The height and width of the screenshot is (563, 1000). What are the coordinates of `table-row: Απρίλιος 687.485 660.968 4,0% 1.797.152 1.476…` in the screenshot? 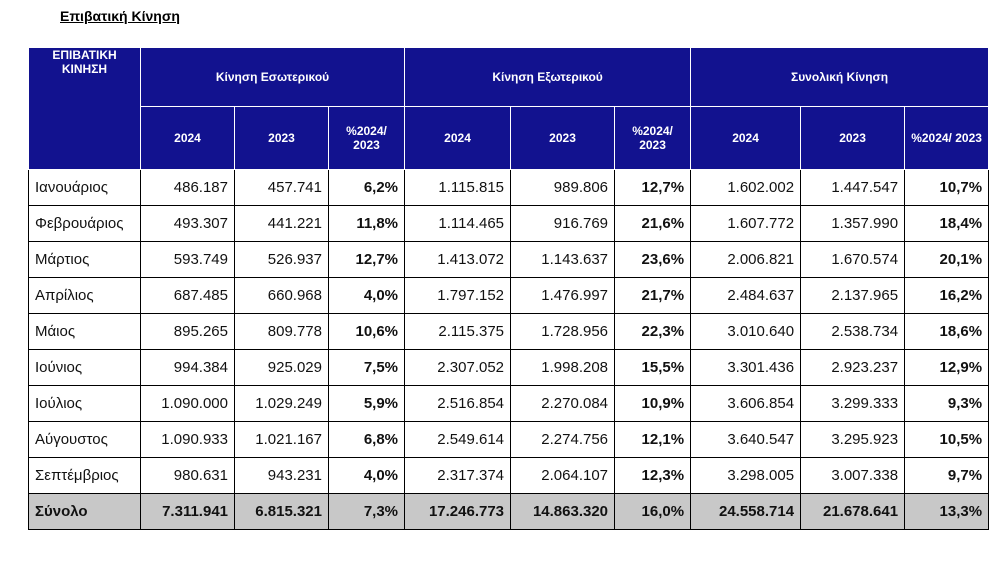 It's located at (509, 295).